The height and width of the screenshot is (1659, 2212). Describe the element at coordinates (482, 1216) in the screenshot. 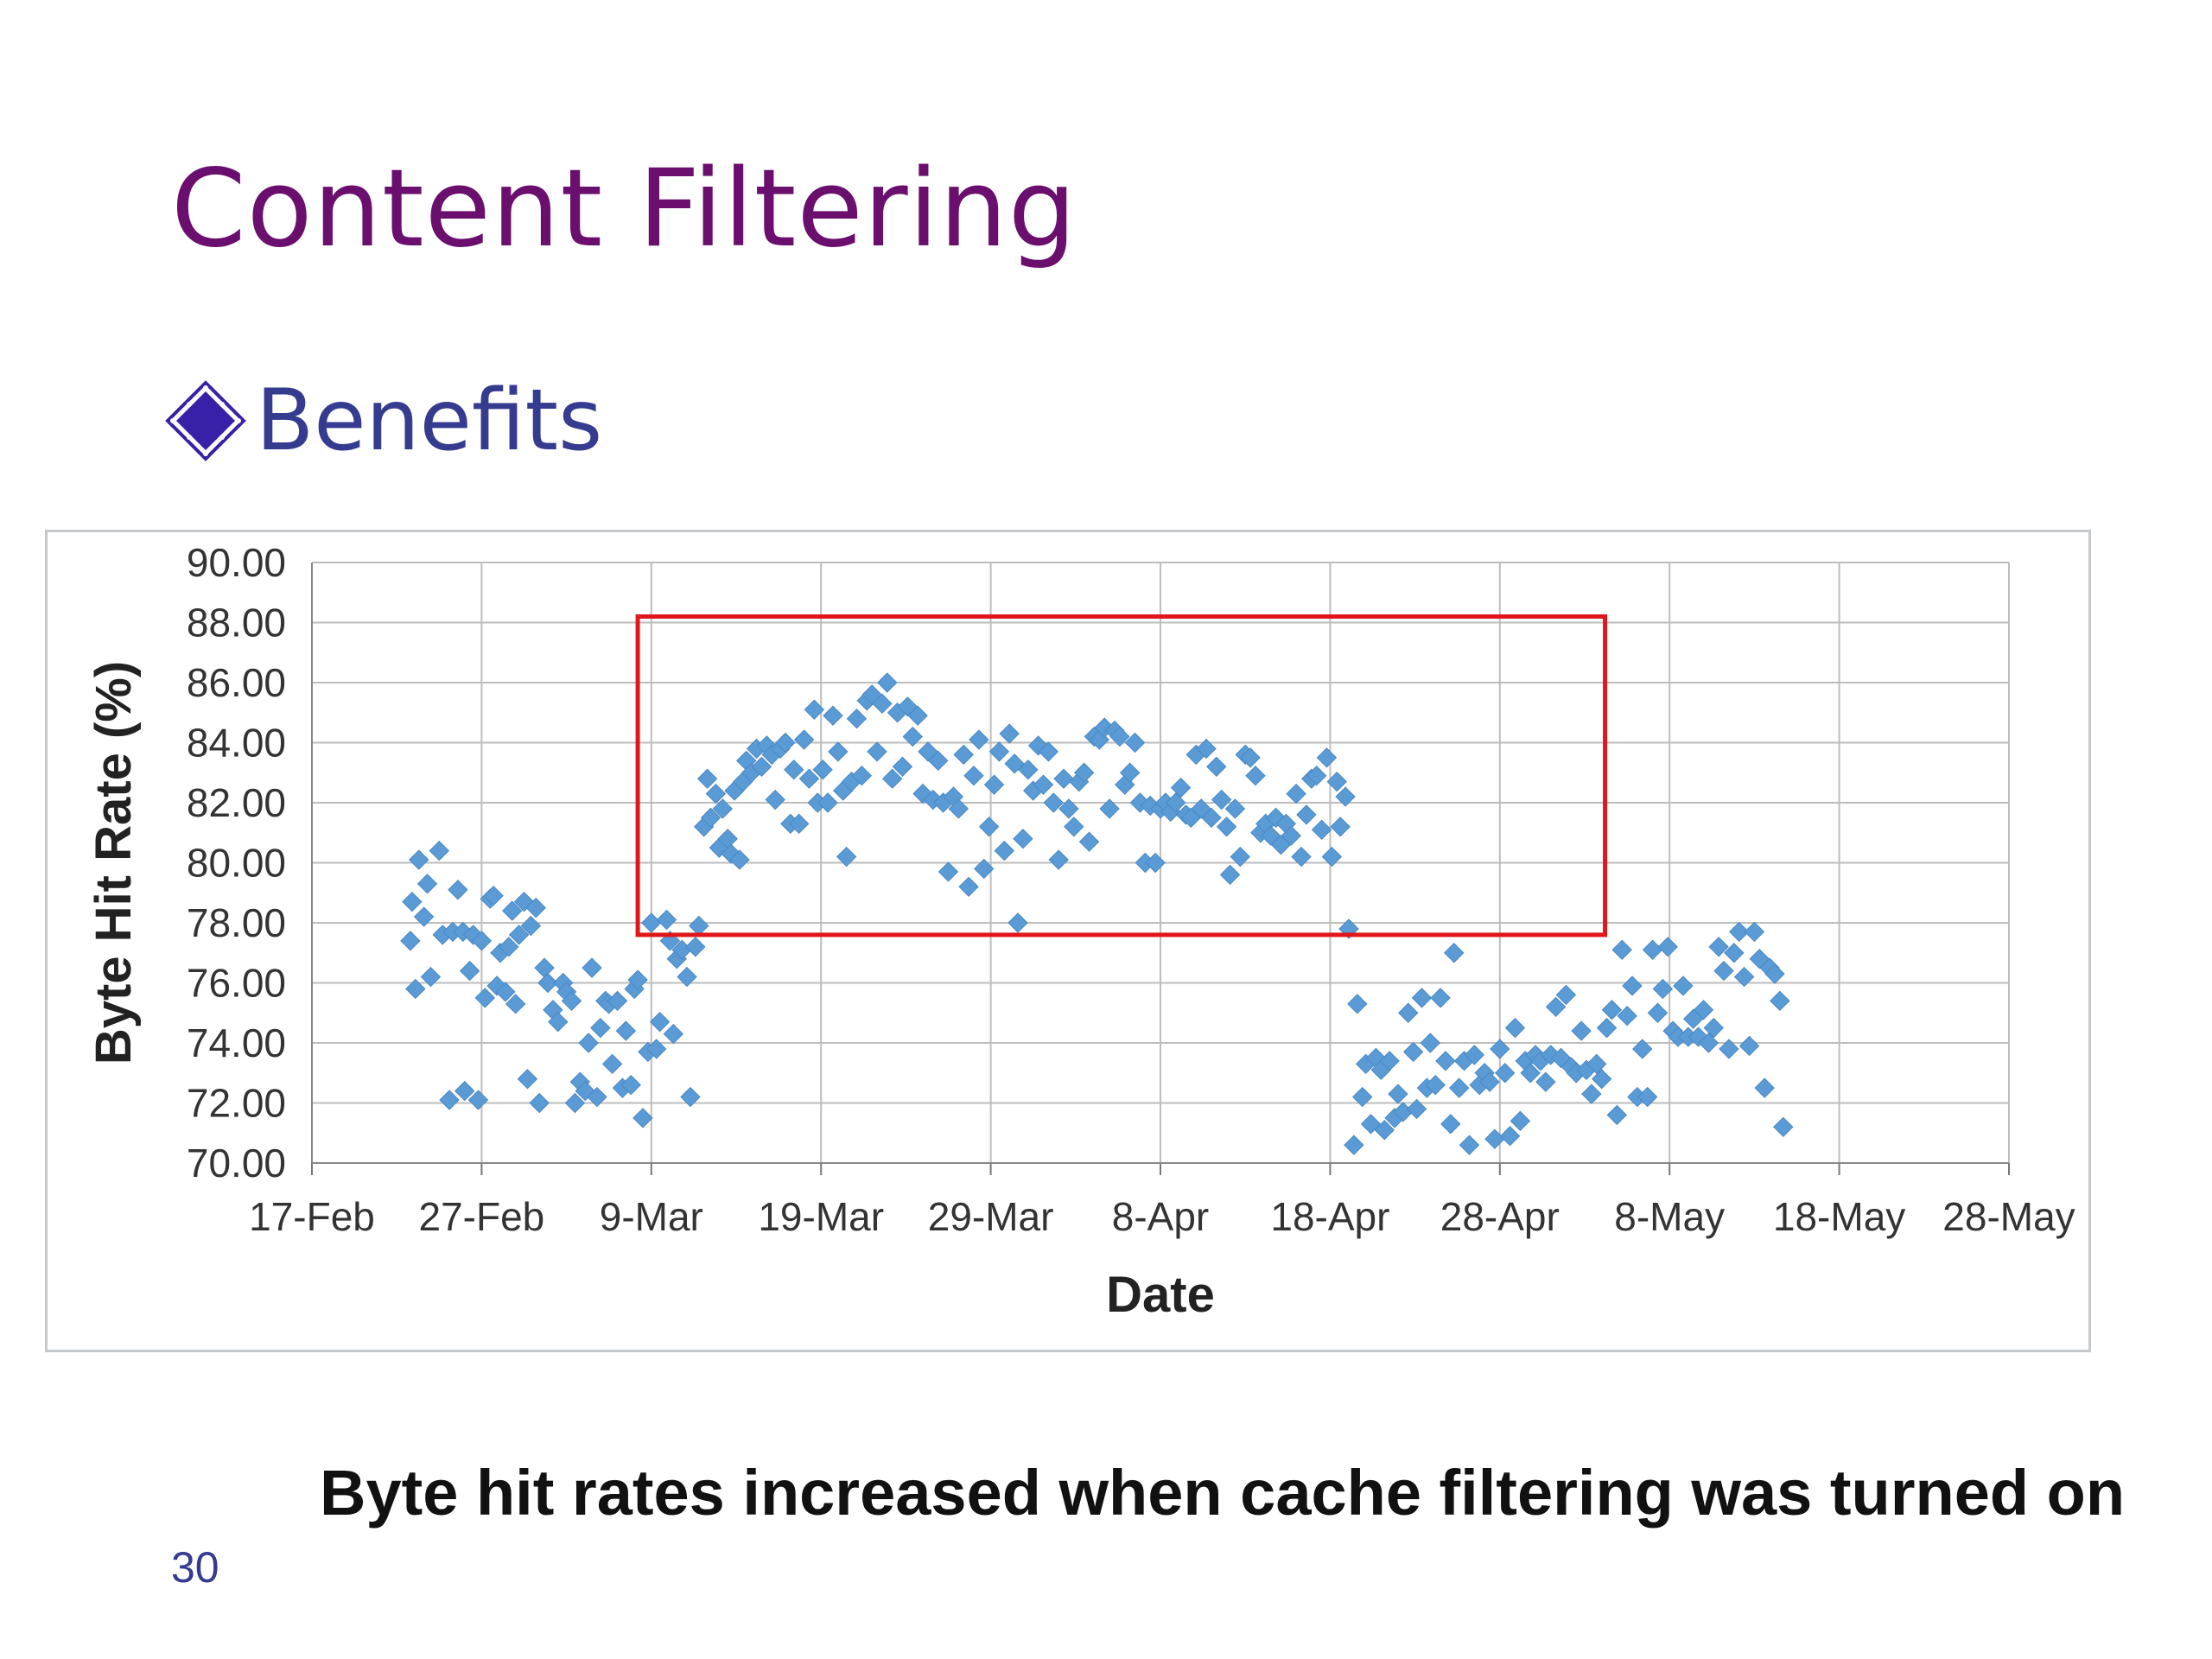

I see `x-tick-label: 27-Feb` at that location.